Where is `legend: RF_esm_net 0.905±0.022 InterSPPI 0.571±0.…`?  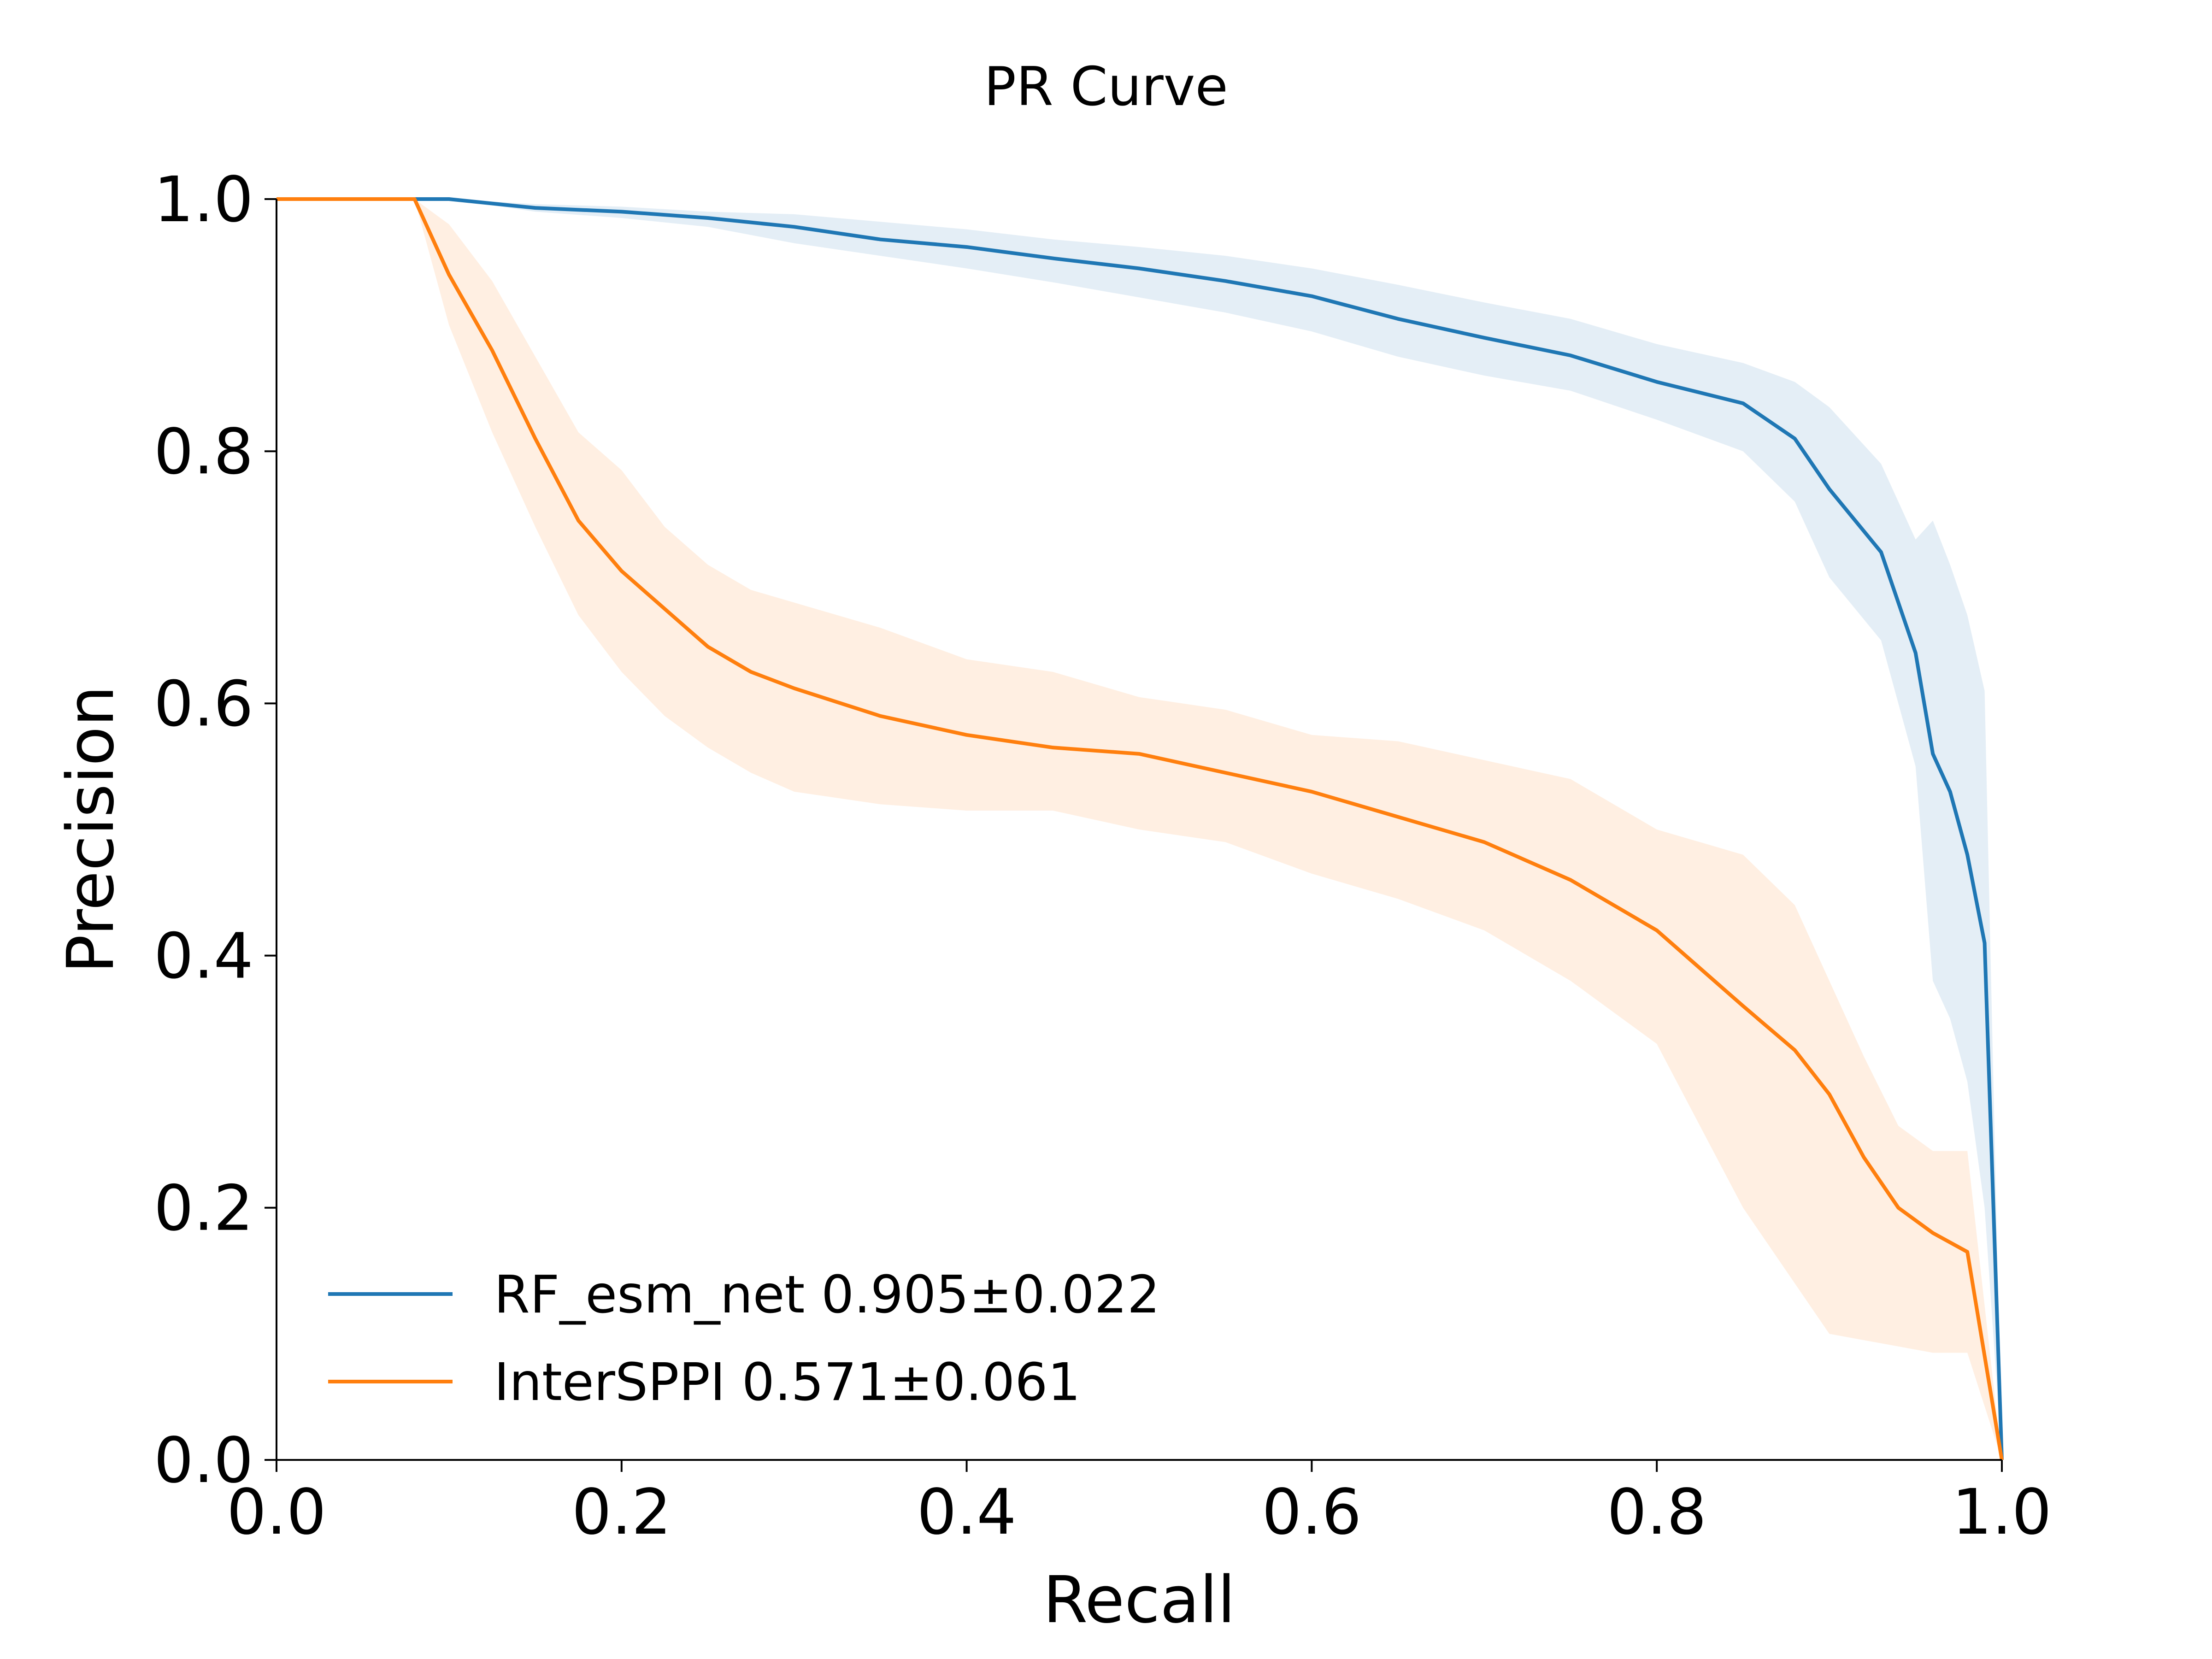
legend: RF_esm_net 0.905±0.022 InterSPPI 0.571±0.… is located at coordinates (744, 1338).